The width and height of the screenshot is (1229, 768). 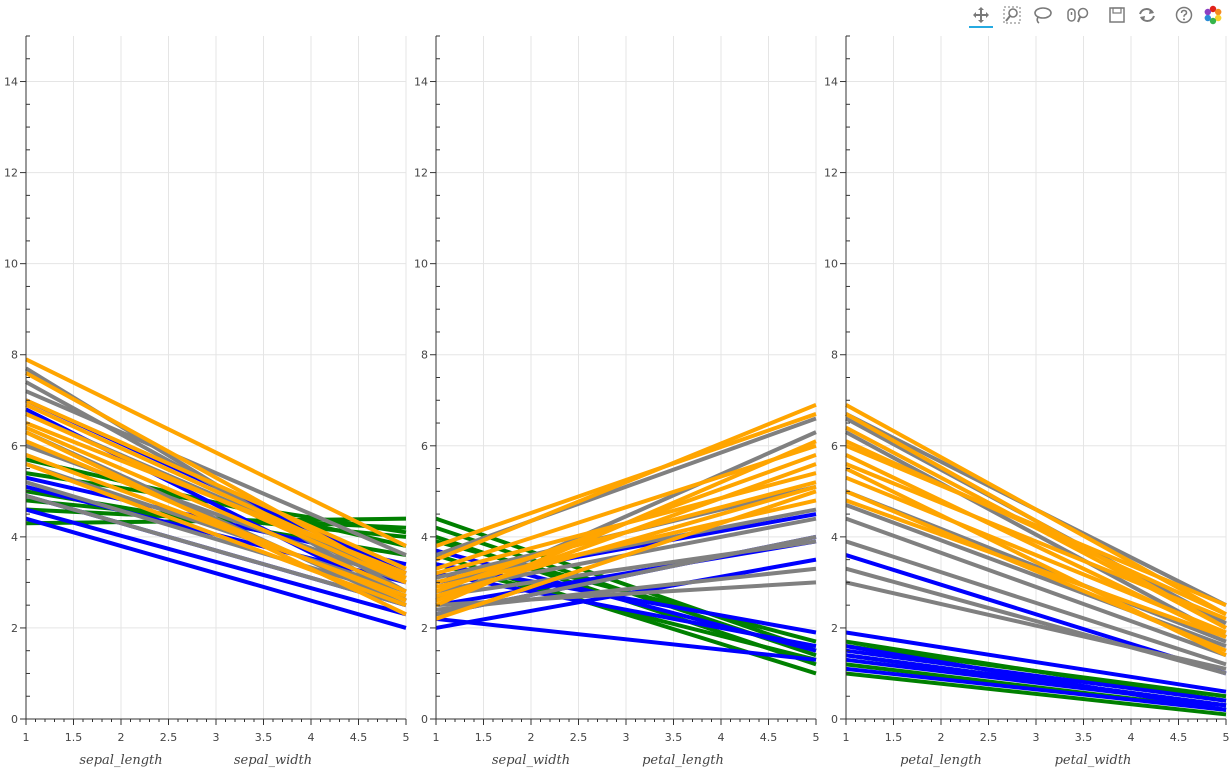 What do you see at coordinates (1093, 760) in the screenshot?
I see `x-category-label-2: petal_width` at bounding box center [1093, 760].